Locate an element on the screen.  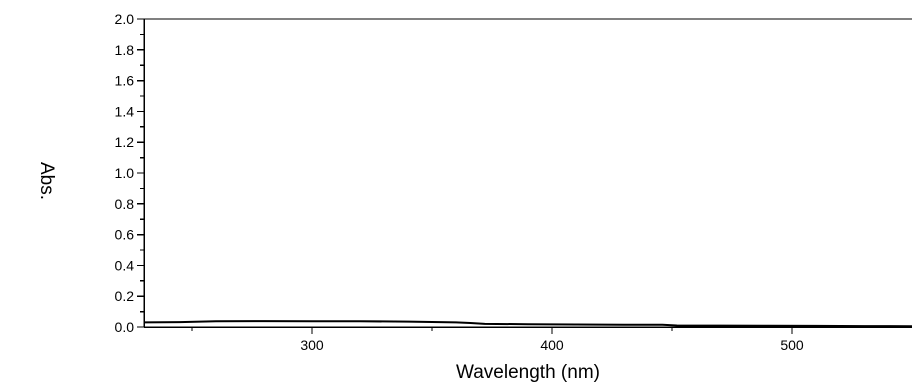
y-tick-label: 1.8 is located at coordinates (125, 50).